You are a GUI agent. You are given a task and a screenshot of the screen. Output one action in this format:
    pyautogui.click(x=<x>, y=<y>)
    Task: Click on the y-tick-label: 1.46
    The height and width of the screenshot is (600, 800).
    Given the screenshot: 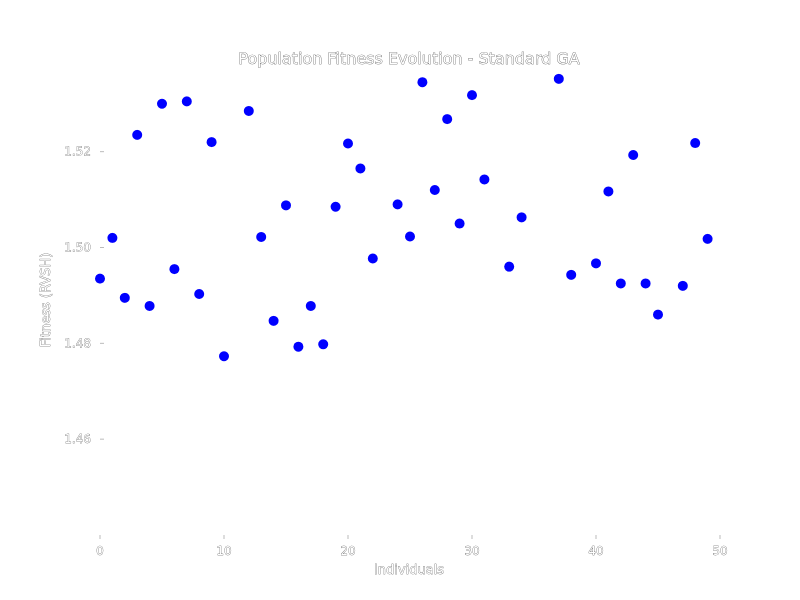 What is the action you would take?
    pyautogui.click(x=77, y=439)
    